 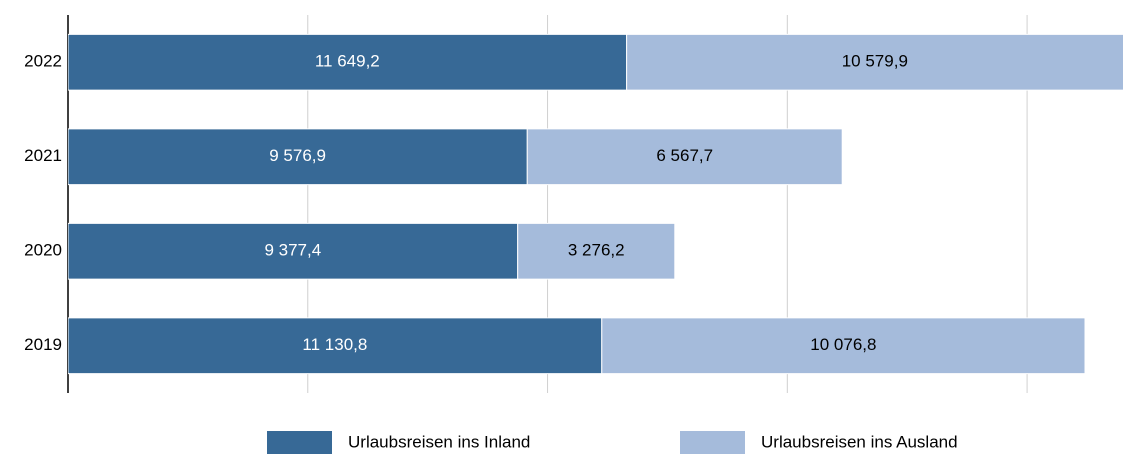 I want to click on data-label: 9 576,9, so click(x=297, y=155).